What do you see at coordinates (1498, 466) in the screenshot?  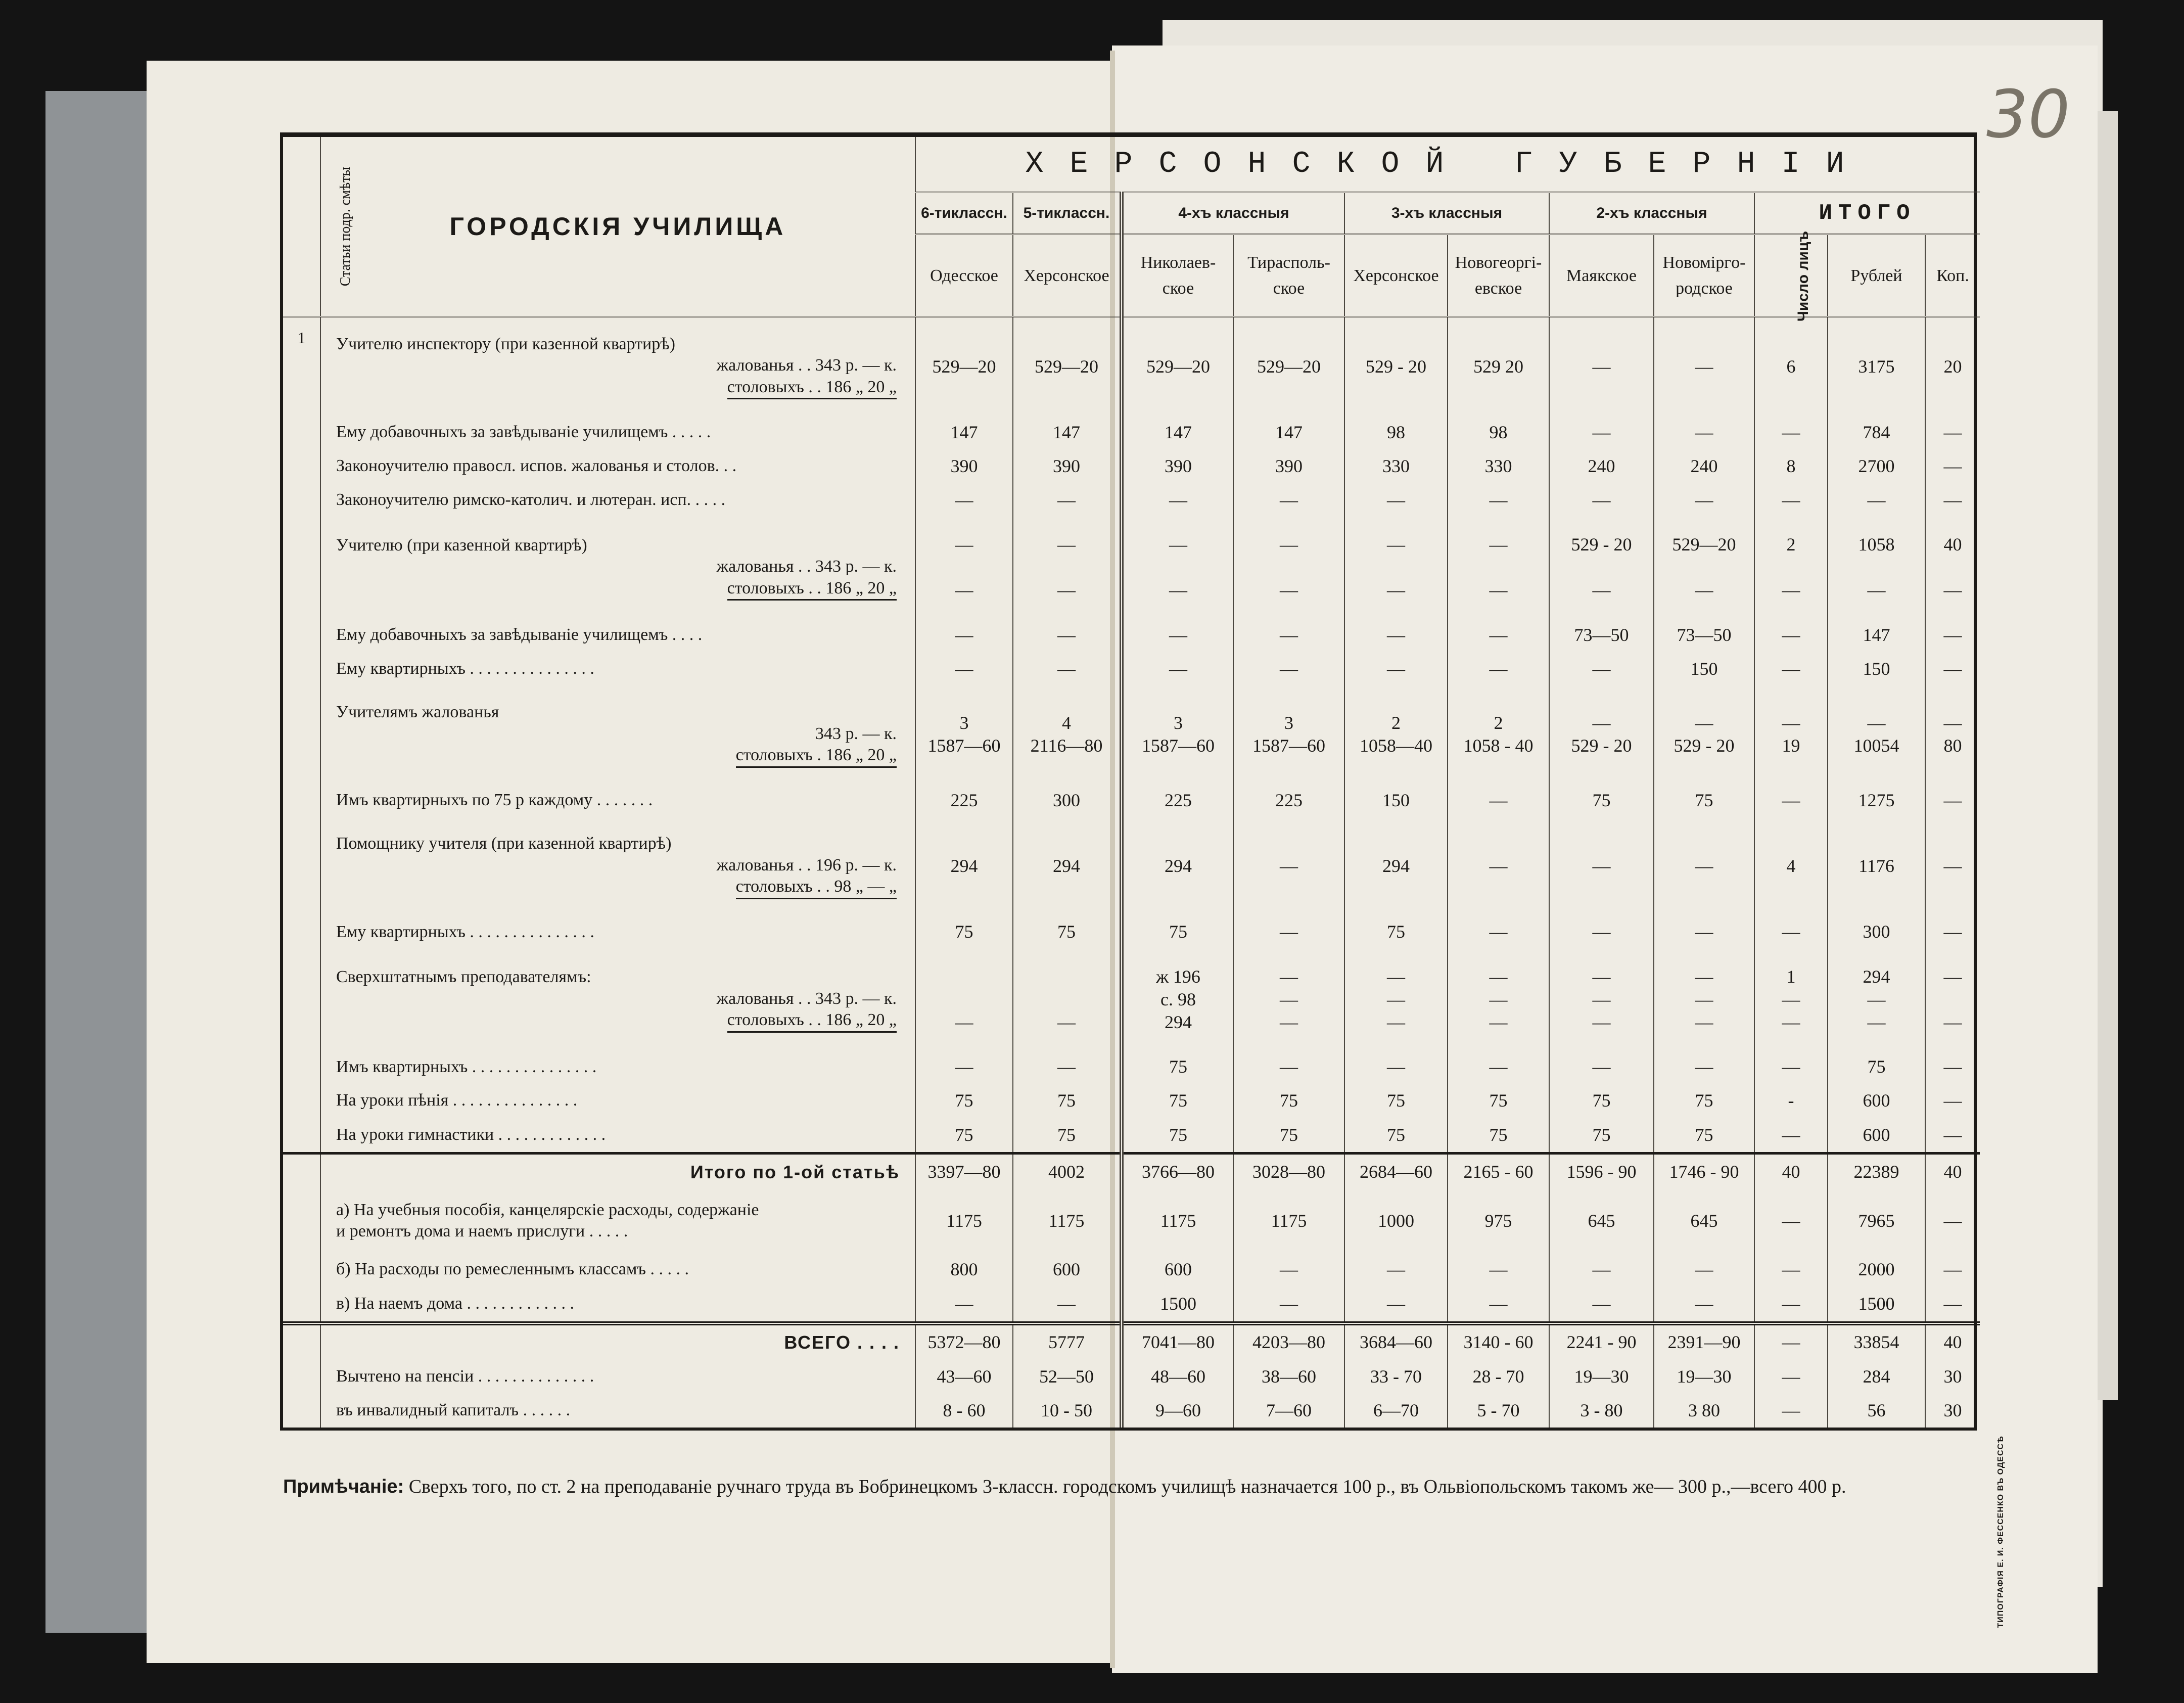 I see `cell-value: 330` at bounding box center [1498, 466].